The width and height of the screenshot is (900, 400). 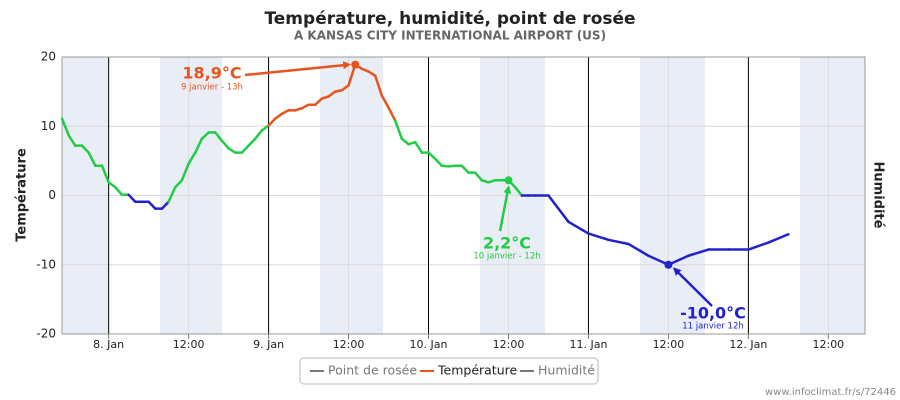 I want to click on legend-label: Point de rosée, so click(x=372, y=370).